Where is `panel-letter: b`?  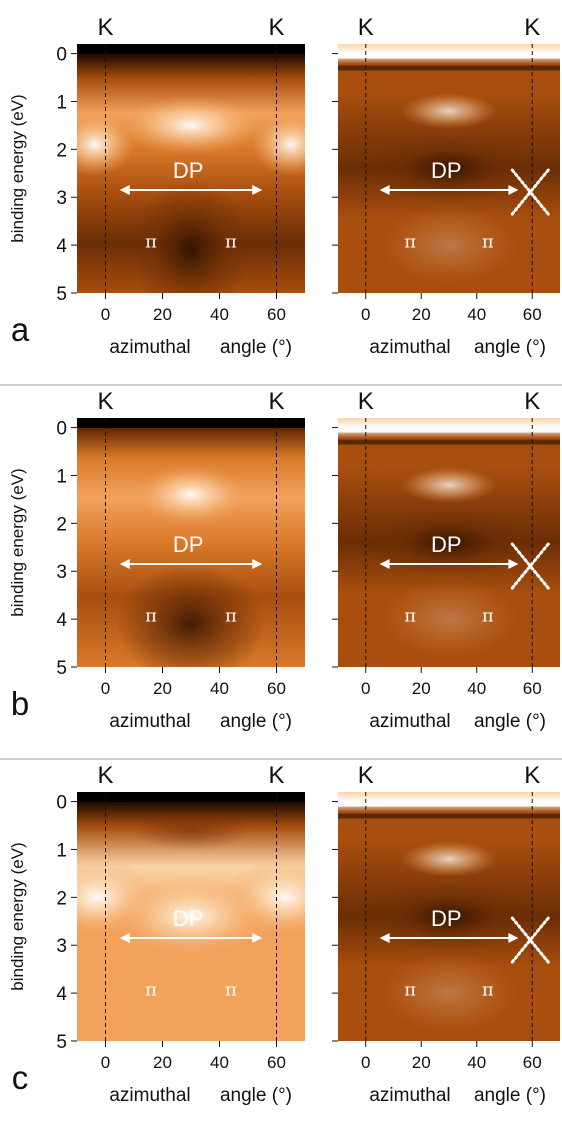
panel-letter: b is located at coordinates (20, 703).